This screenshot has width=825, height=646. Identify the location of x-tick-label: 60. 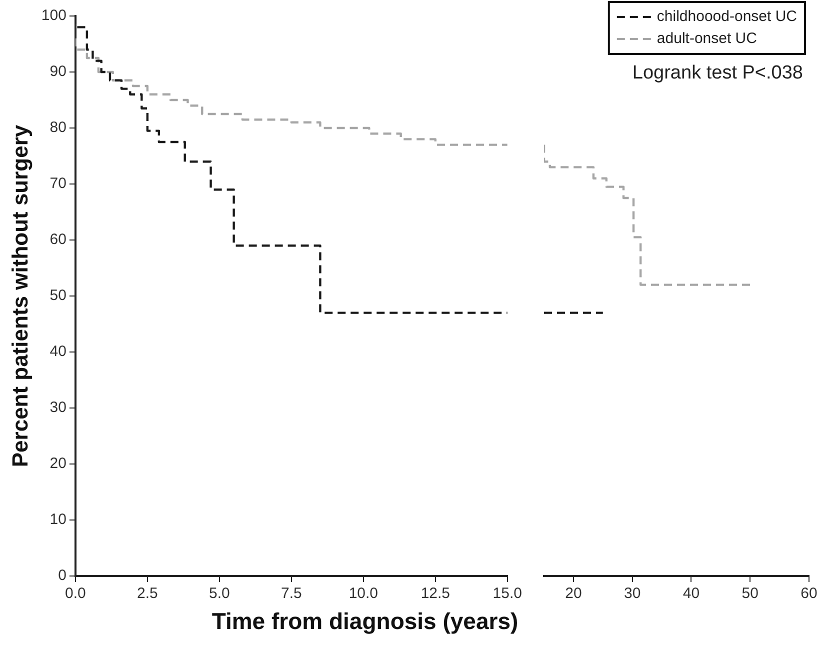
(809, 593).